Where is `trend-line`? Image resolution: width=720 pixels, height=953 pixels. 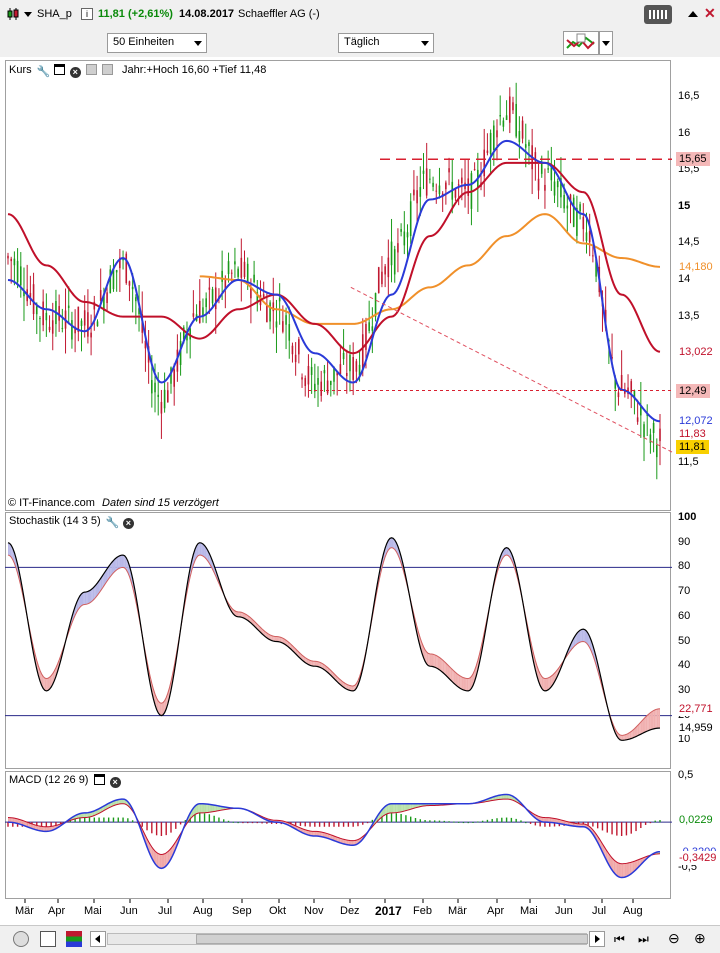
trend-line is located at coordinates (511, 369).